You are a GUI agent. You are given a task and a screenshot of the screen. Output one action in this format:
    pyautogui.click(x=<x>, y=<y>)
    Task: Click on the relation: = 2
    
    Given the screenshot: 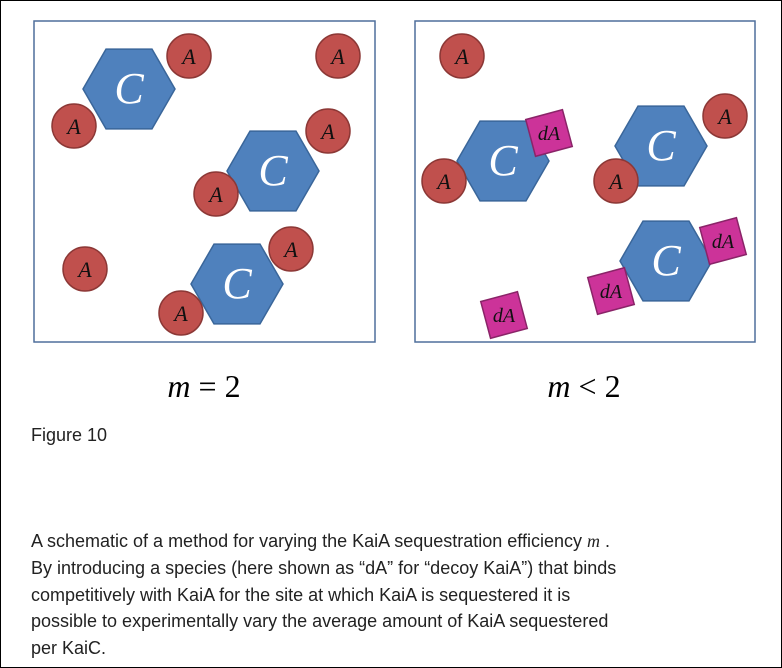 What is the action you would take?
    pyautogui.click(x=220, y=386)
    